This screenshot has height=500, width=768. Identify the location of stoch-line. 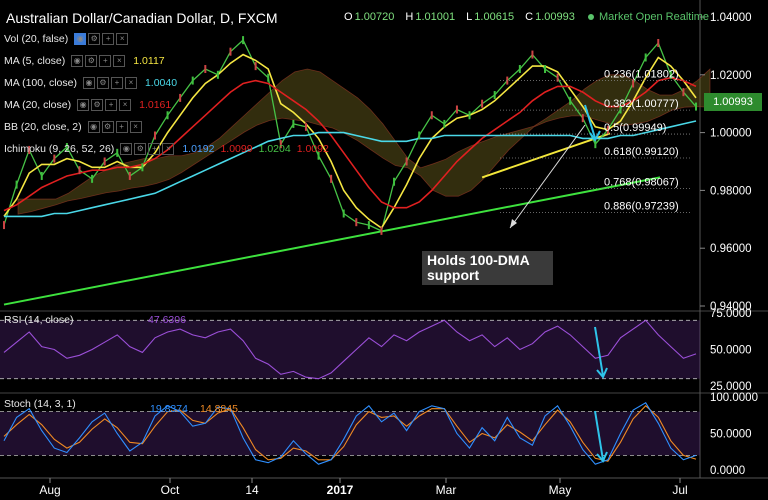
(350, 433).